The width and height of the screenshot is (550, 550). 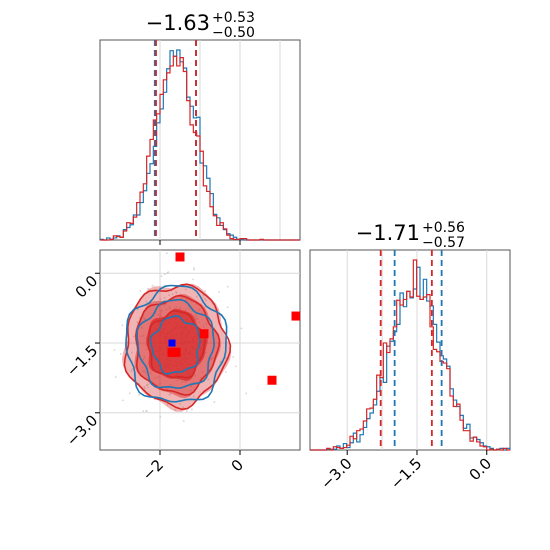 I want to click on hist1-step-red, so click(x=200, y=148).